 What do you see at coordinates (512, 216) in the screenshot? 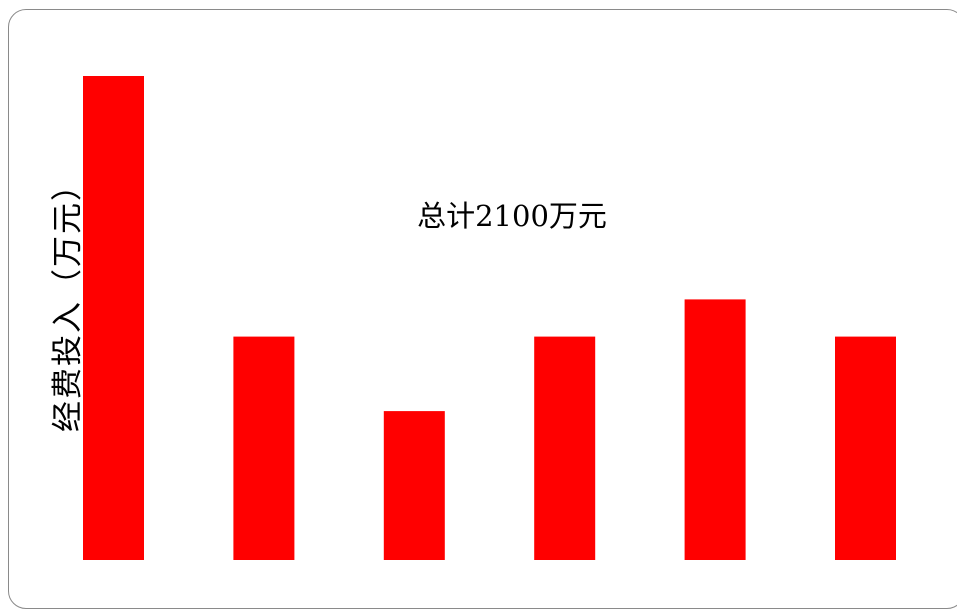
I see `total-annotation: 总计2100万元` at bounding box center [512, 216].